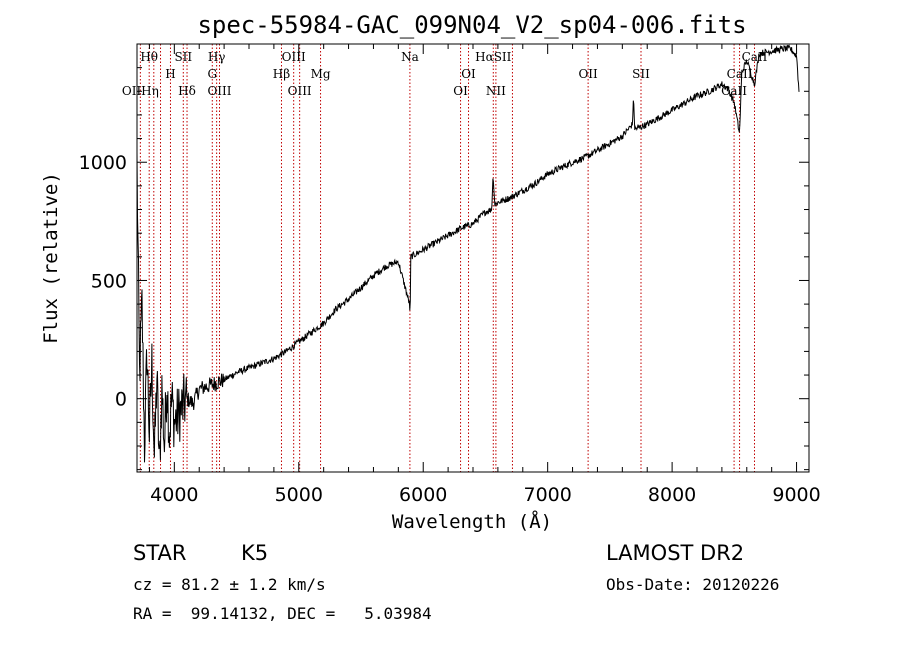 This screenshot has width=900, height=649. Describe the element at coordinates (149, 57) in the screenshot. I see `line-label: Hθ` at that location.